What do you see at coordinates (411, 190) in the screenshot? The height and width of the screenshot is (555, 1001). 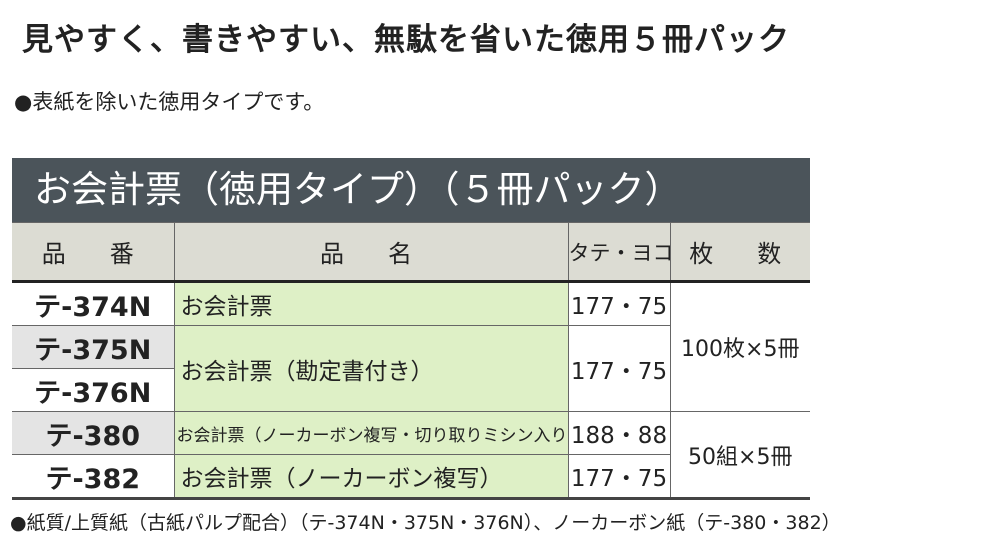 I see `table-title: お会計票（徳用タイプ）（５冊パック）` at bounding box center [411, 190].